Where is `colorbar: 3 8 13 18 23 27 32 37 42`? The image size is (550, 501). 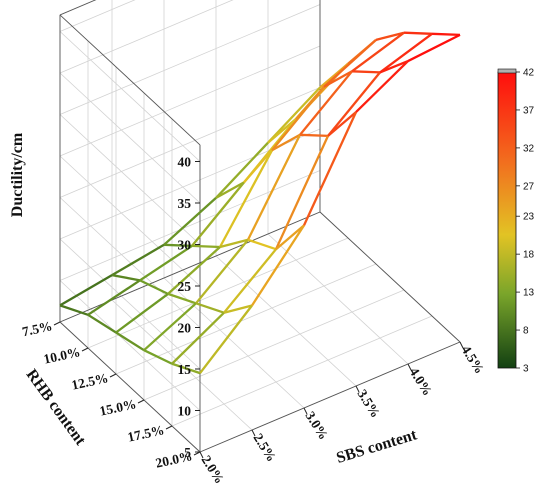 colorbar: 3 8 13 18 23 27 32 37 42 is located at coordinates (516, 221).